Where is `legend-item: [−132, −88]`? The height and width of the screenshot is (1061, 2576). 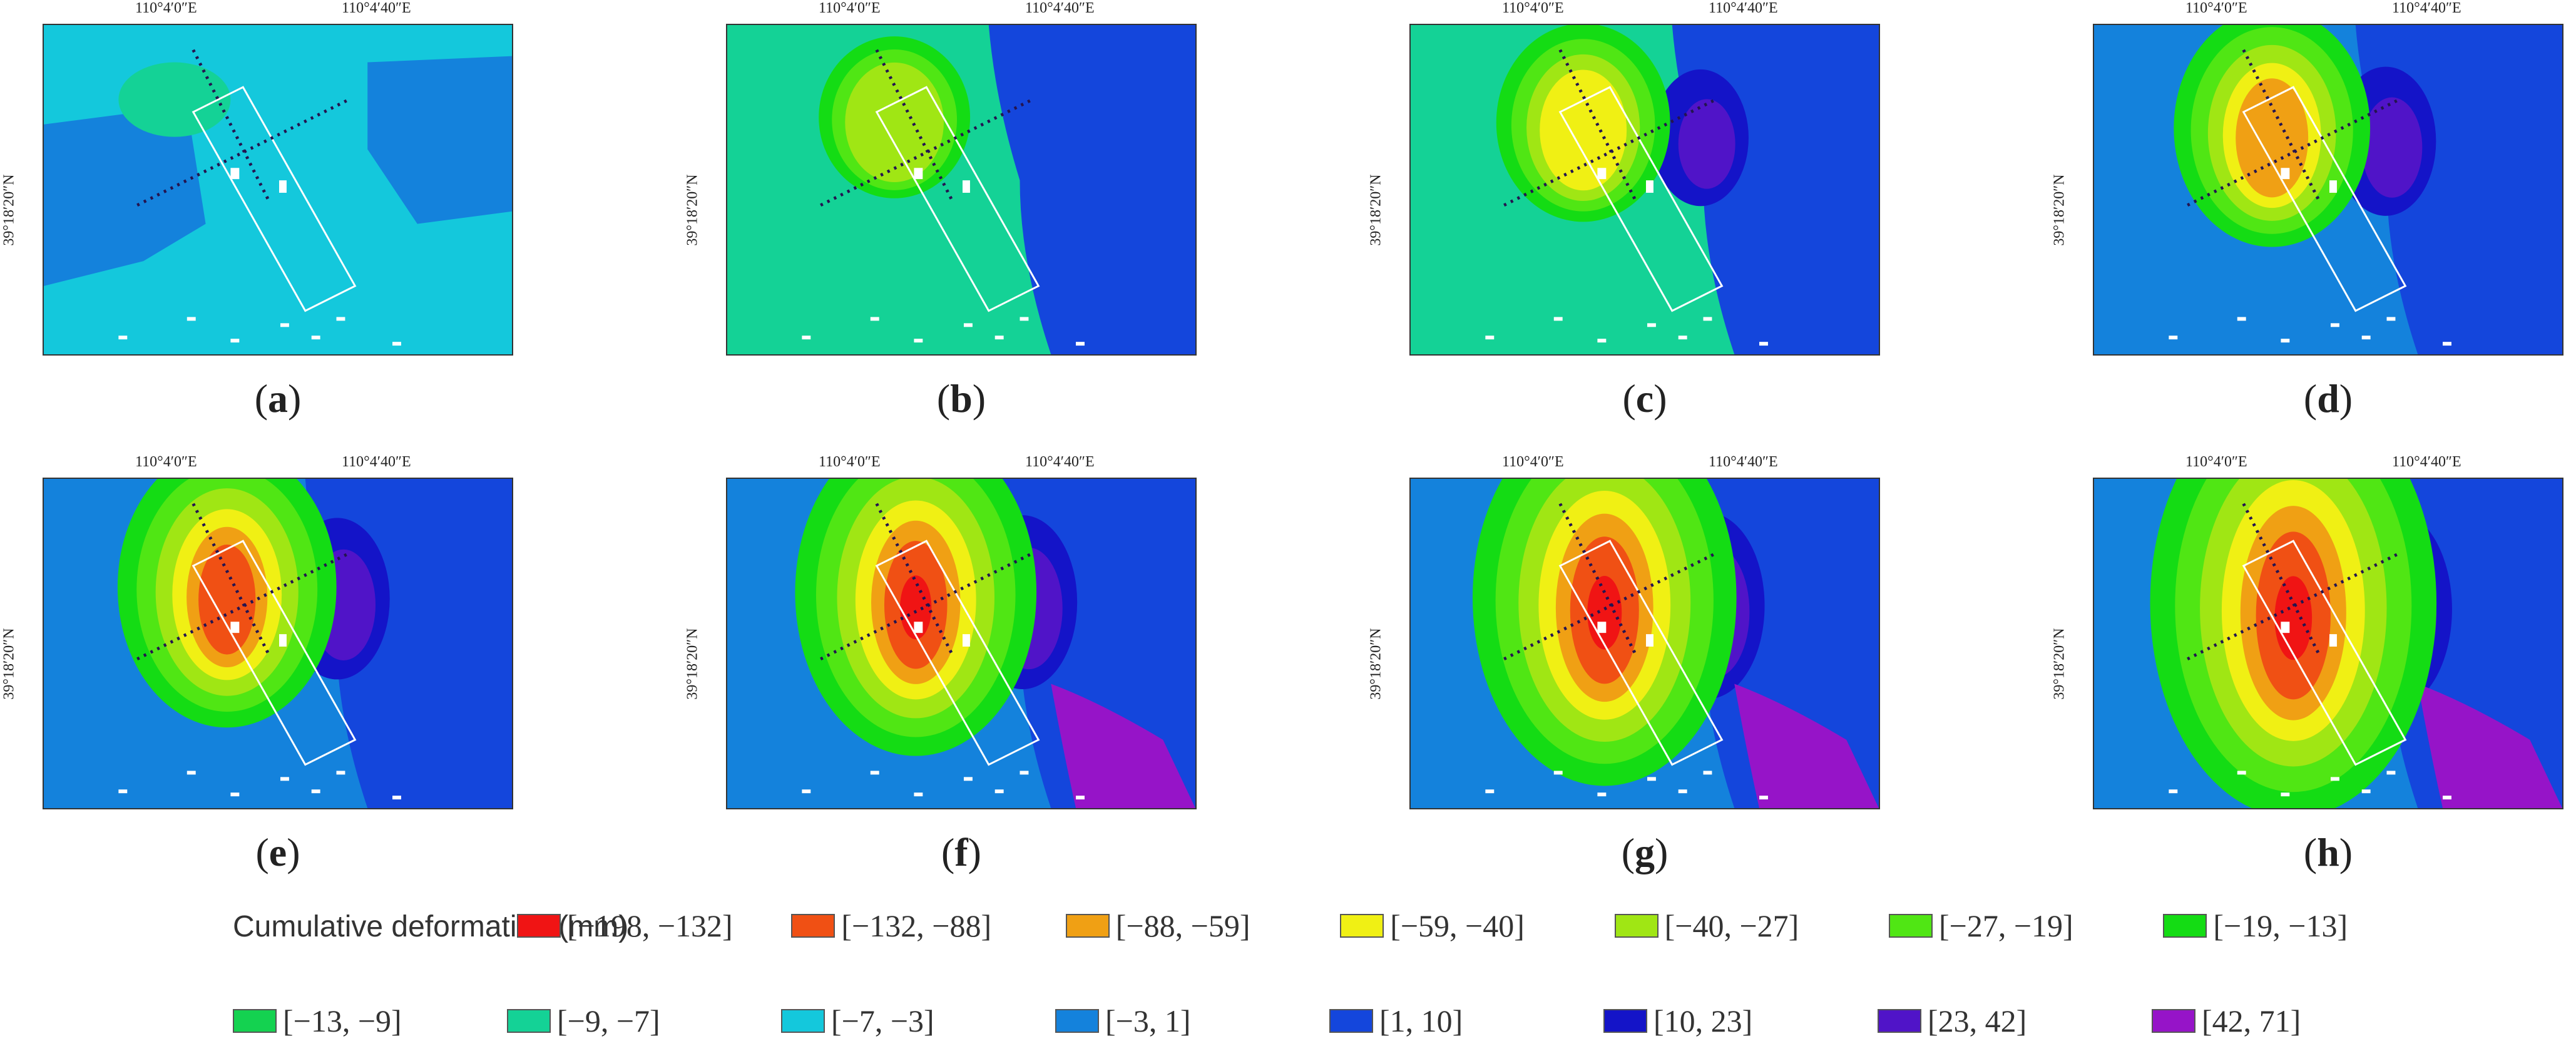
legend-item: [−132, −88] is located at coordinates (891, 926).